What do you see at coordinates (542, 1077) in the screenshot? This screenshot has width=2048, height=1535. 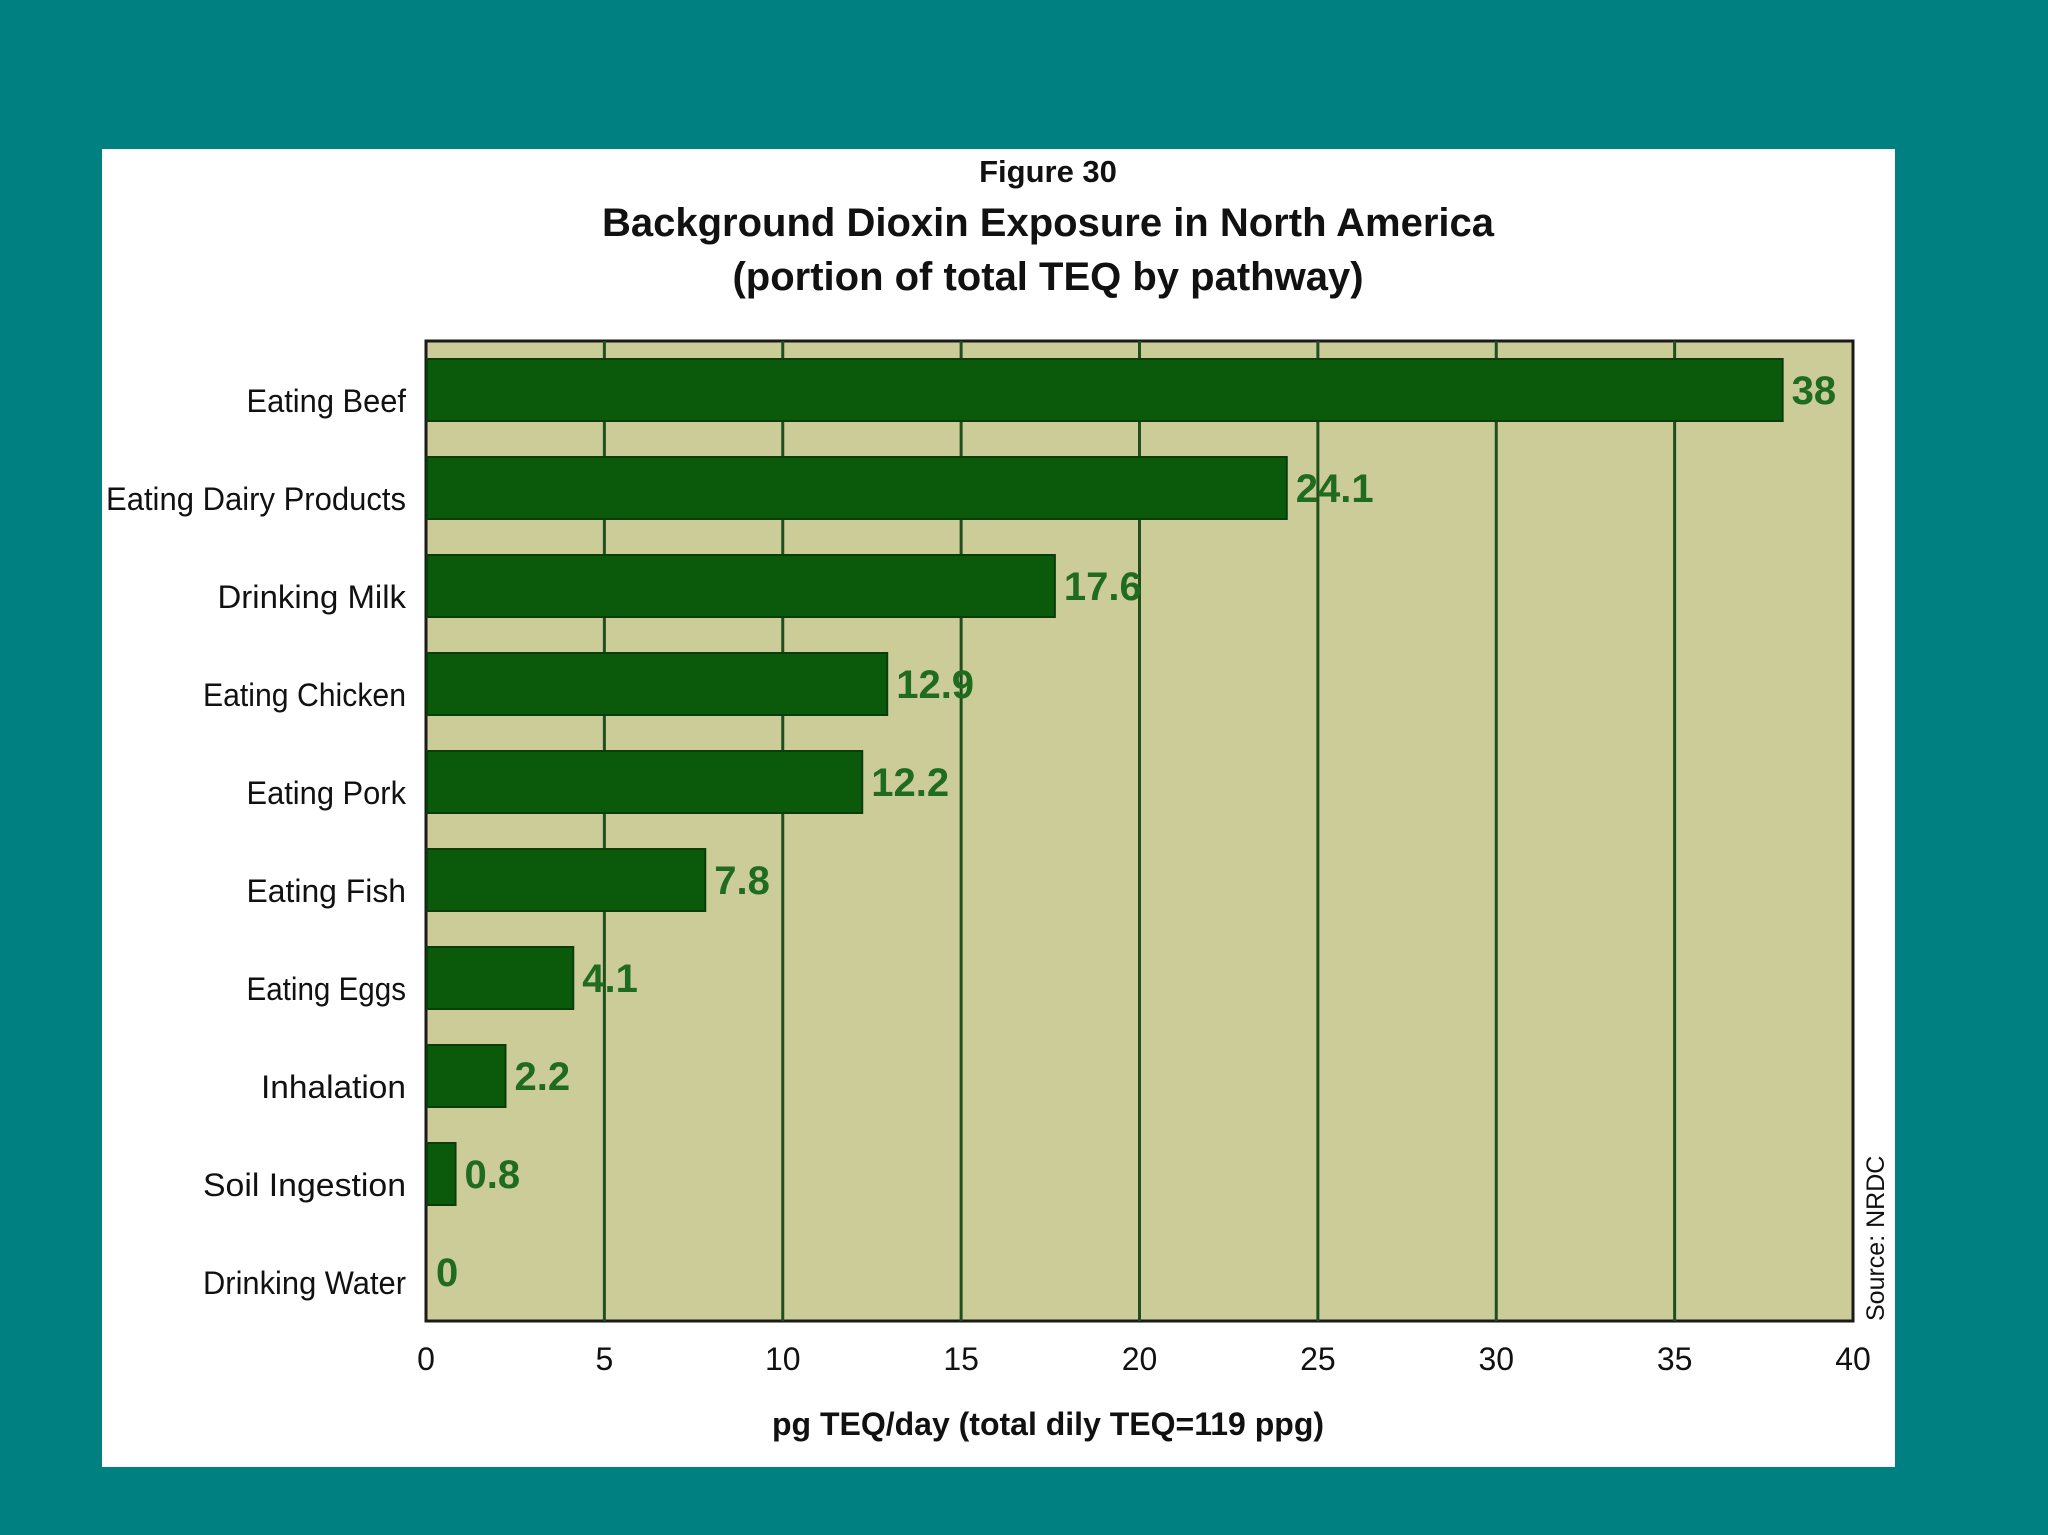 I see `data-label-7: 2.2` at bounding box center [542, 1077].